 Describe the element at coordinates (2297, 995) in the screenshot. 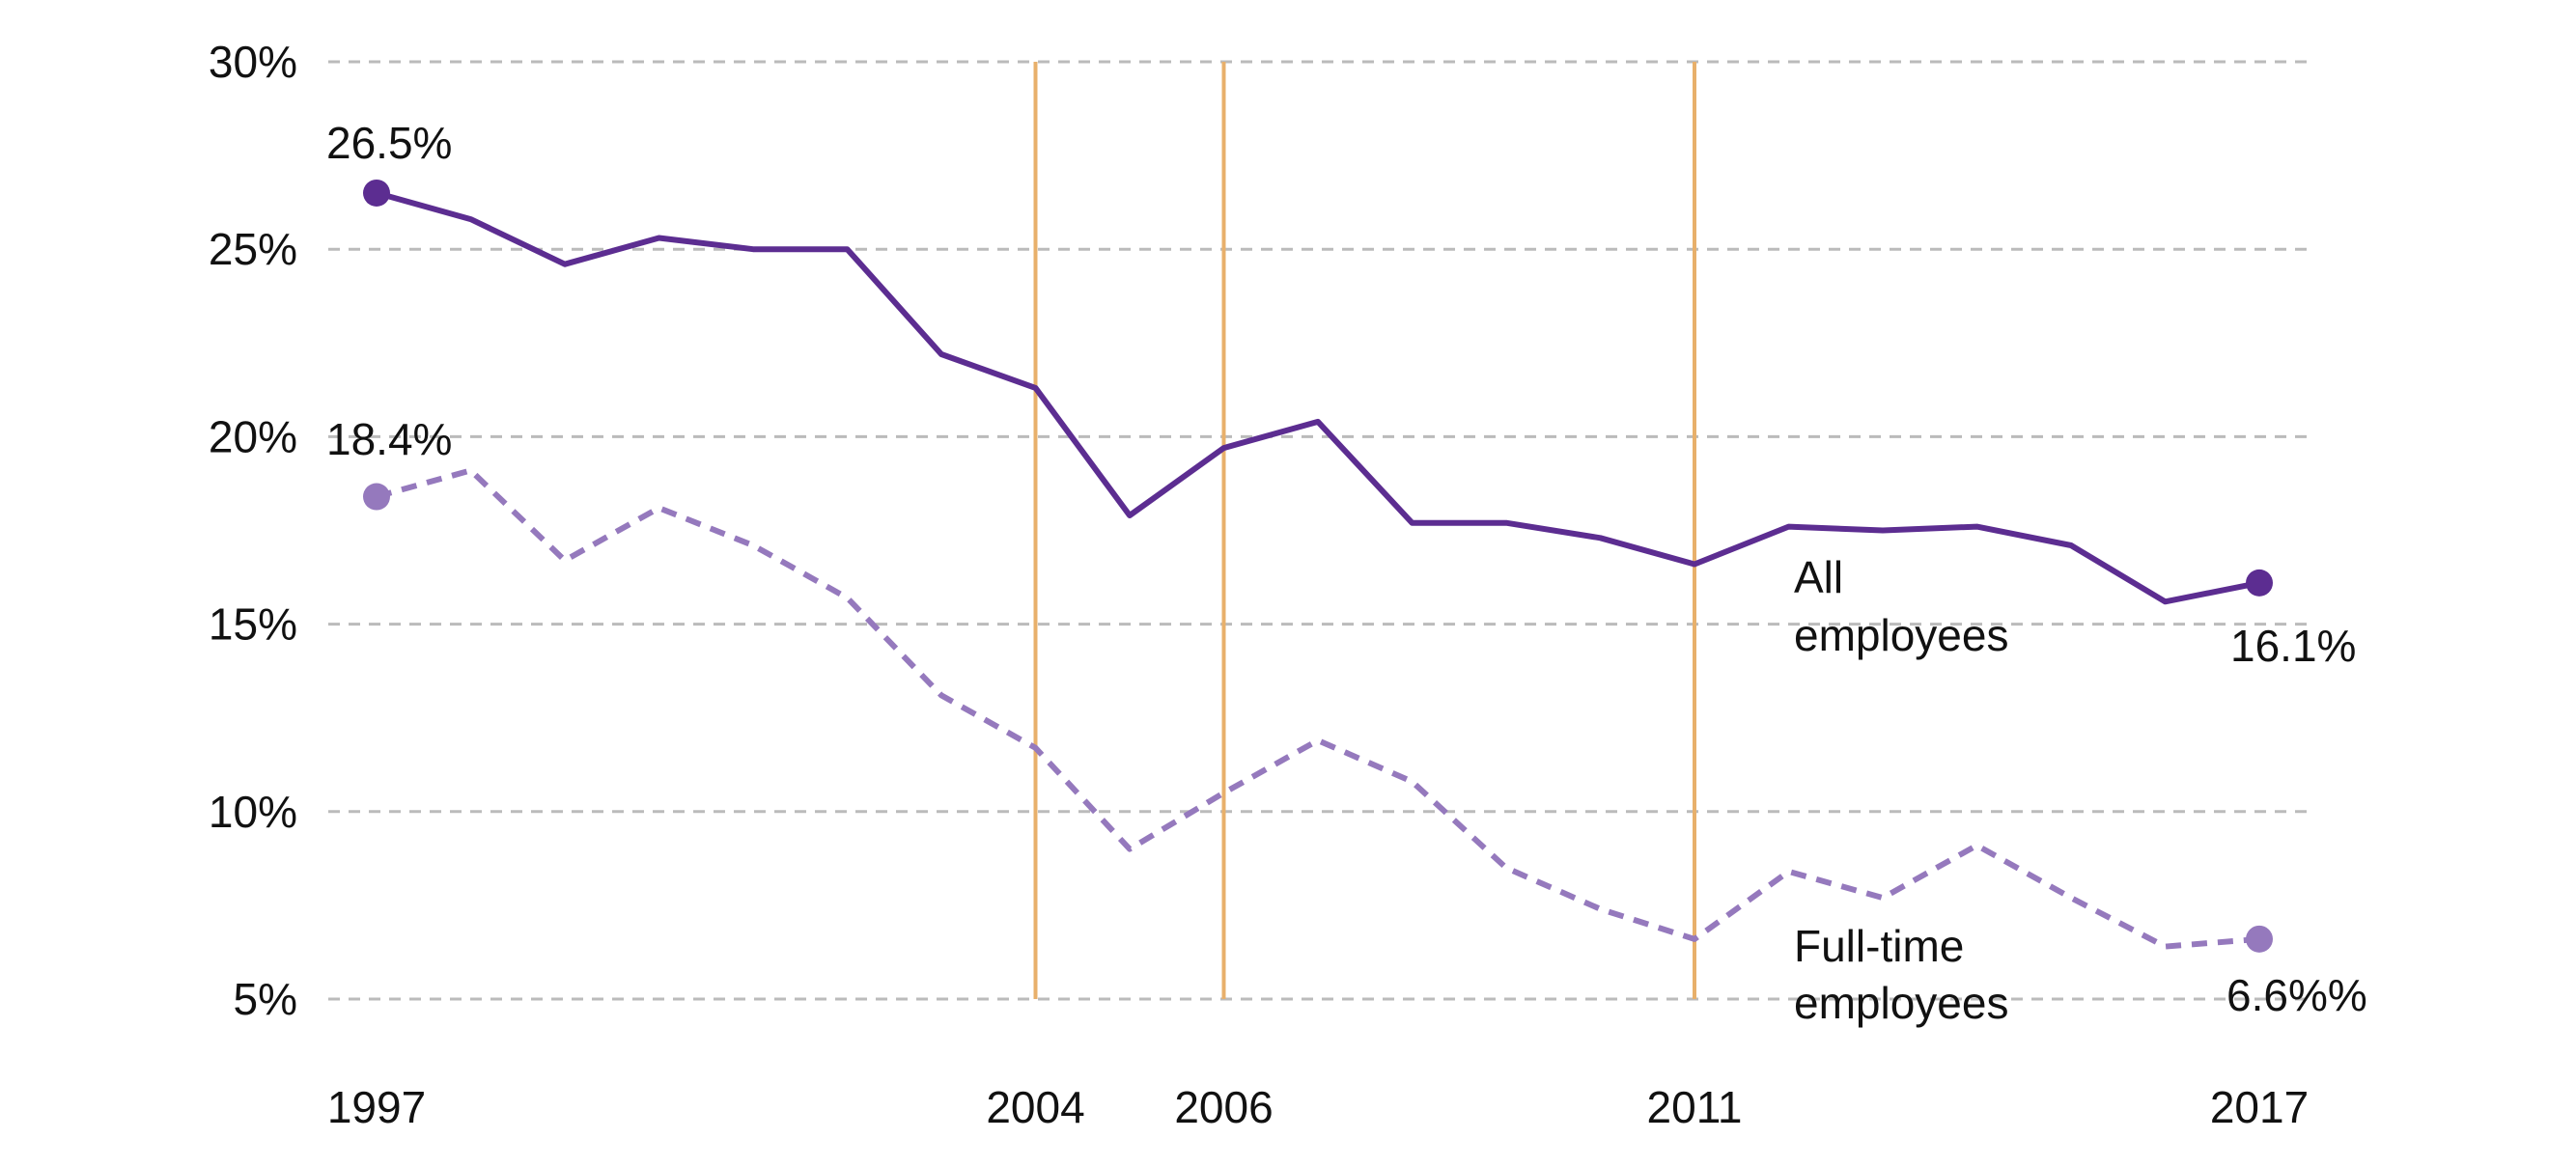

I see `fulltime-employees-end-label: 6.6%%` at that location.